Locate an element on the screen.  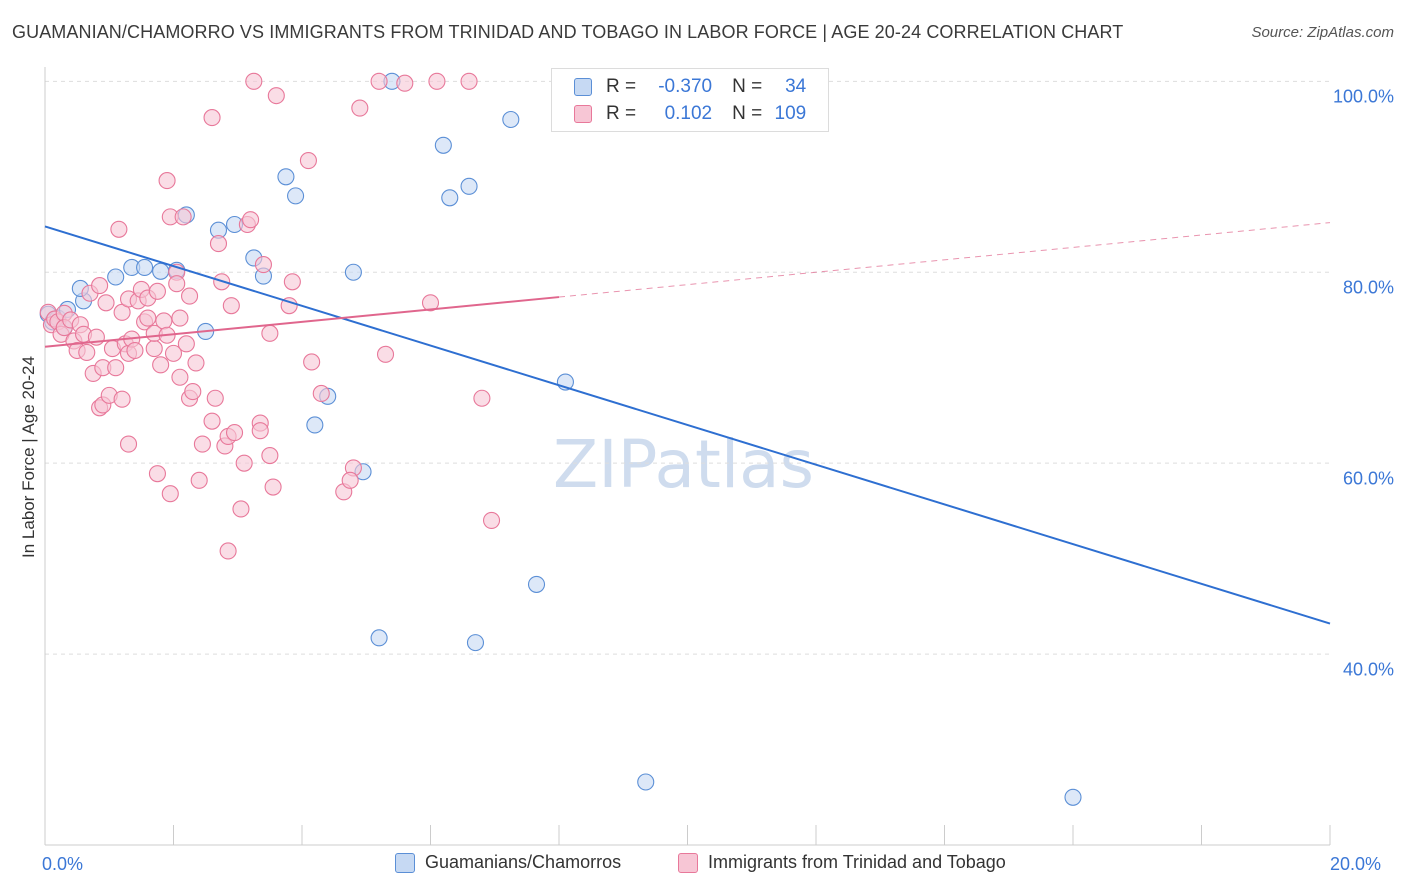
legend-n-value: 109 is located at coordinates (790, 113).